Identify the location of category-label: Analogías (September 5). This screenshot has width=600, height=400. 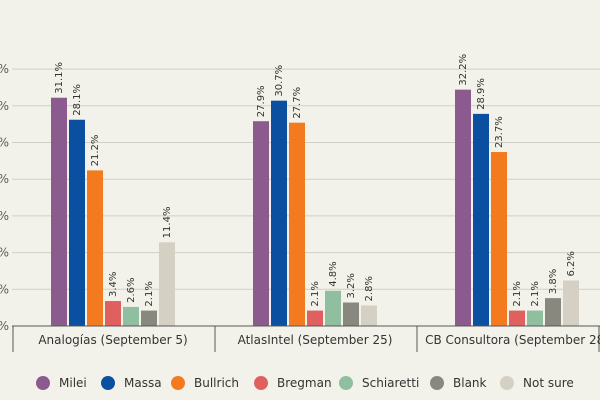
(112, 340).